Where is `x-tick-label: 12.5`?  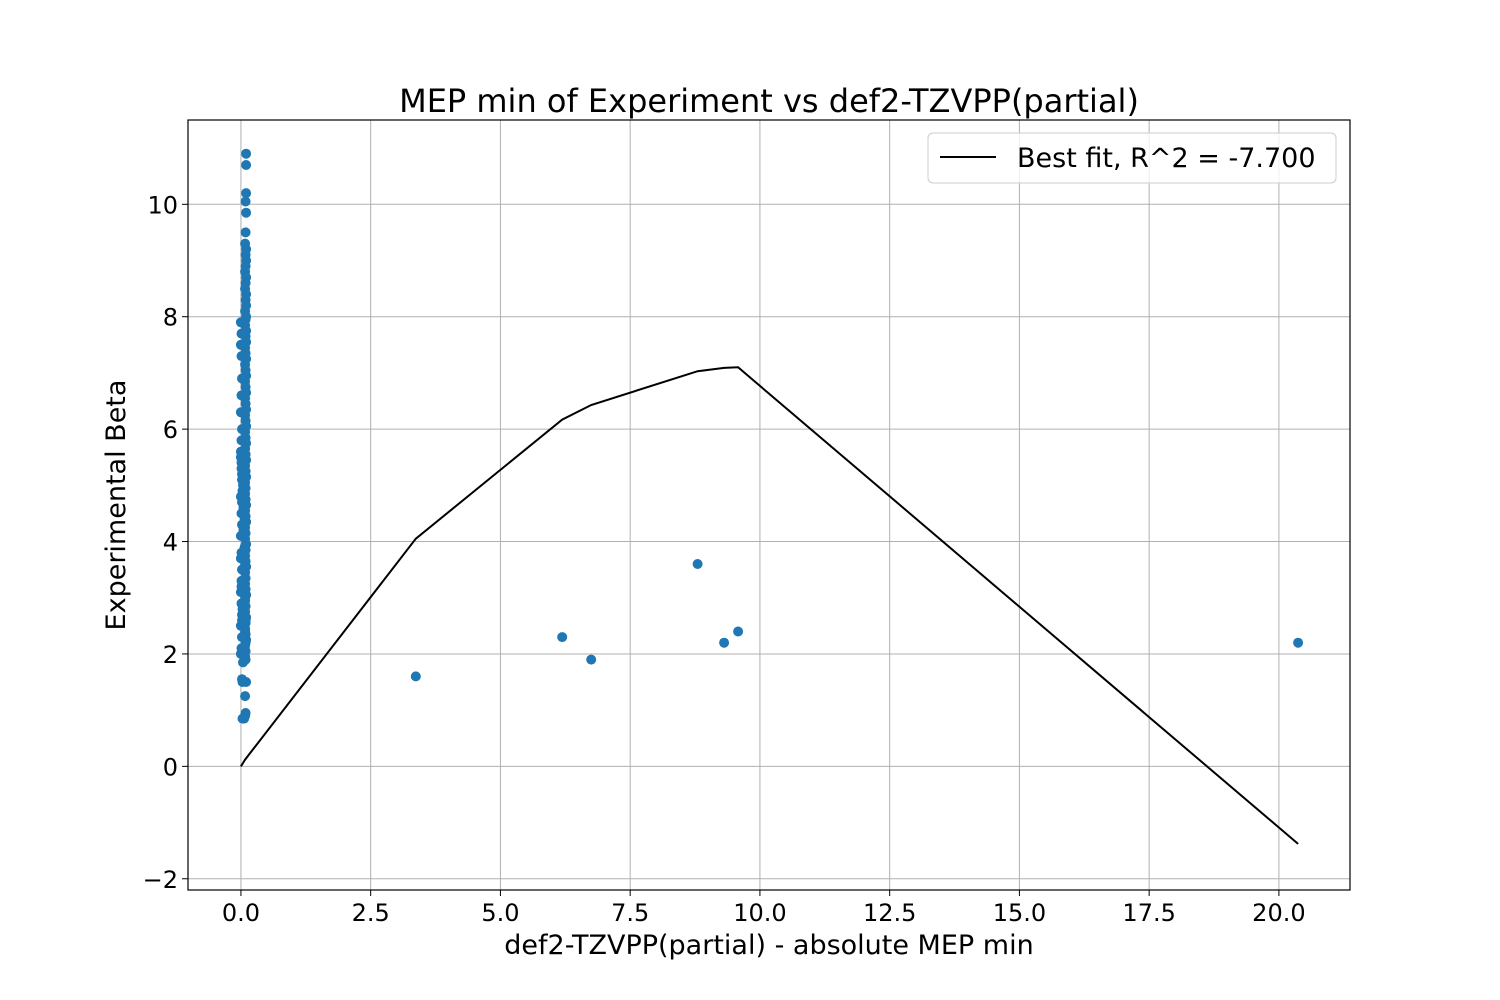
x-tick-label: 12.5 is located at coordinates (889, 913).